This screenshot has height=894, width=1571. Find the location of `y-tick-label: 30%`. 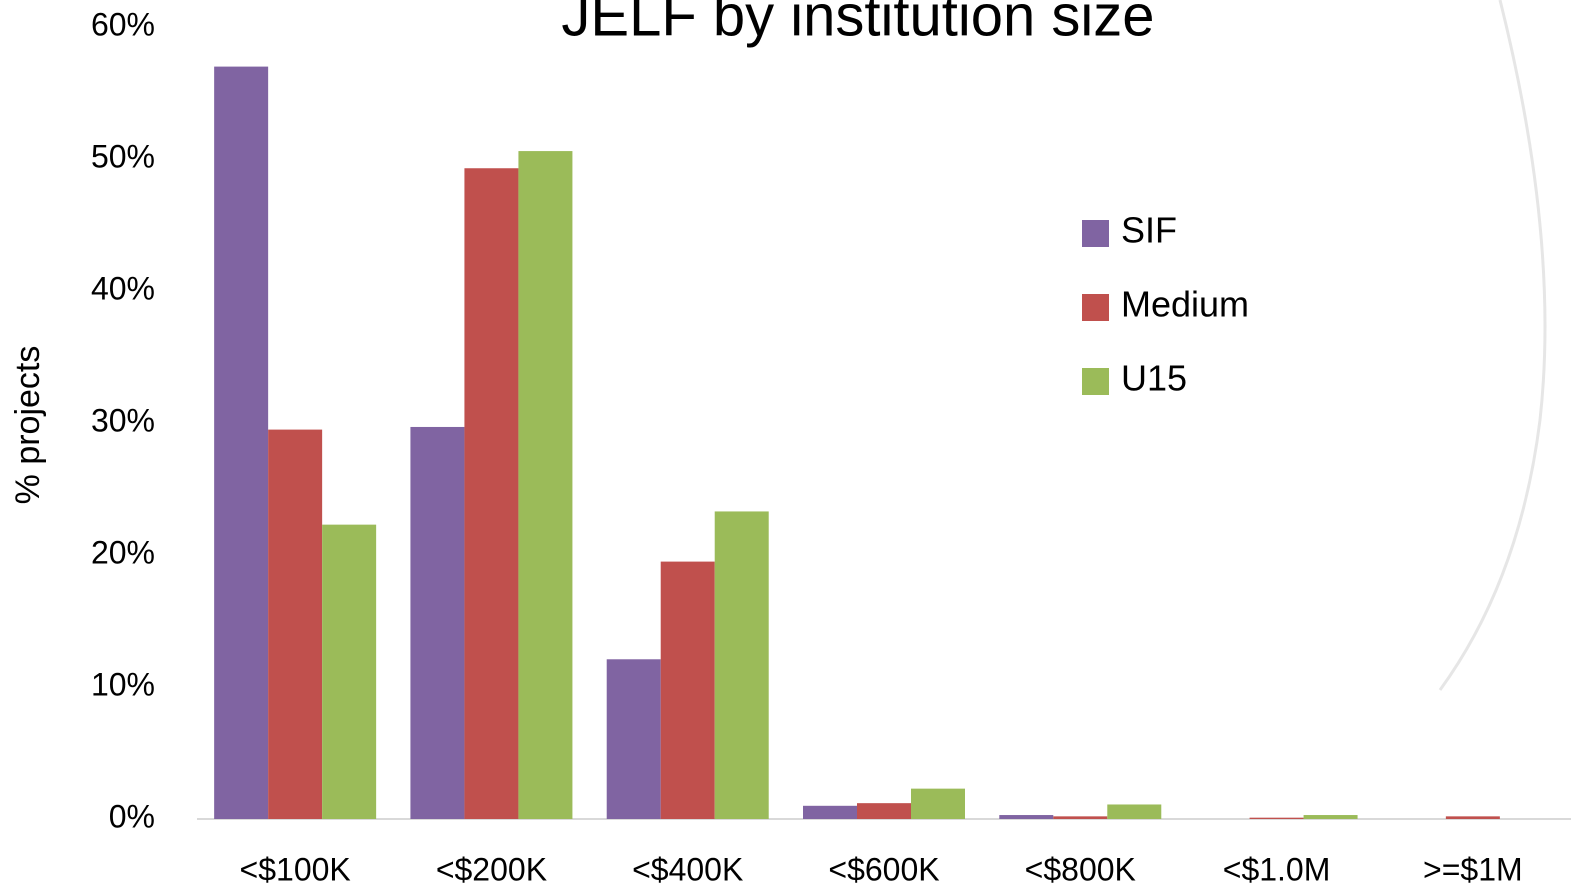

y-tick-label: 30% is located at coordinates (123, 420).